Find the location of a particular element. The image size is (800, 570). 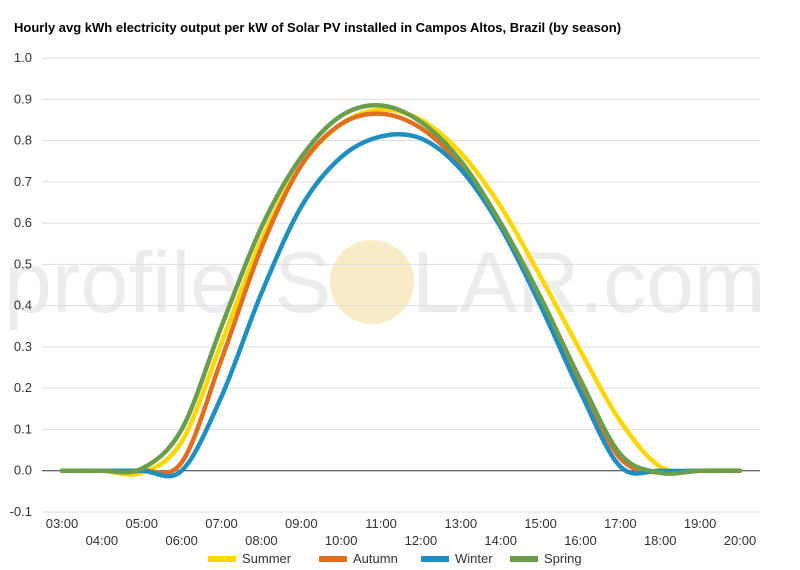

x-tick-label: 05:00 is located at coordinates (141, 523).